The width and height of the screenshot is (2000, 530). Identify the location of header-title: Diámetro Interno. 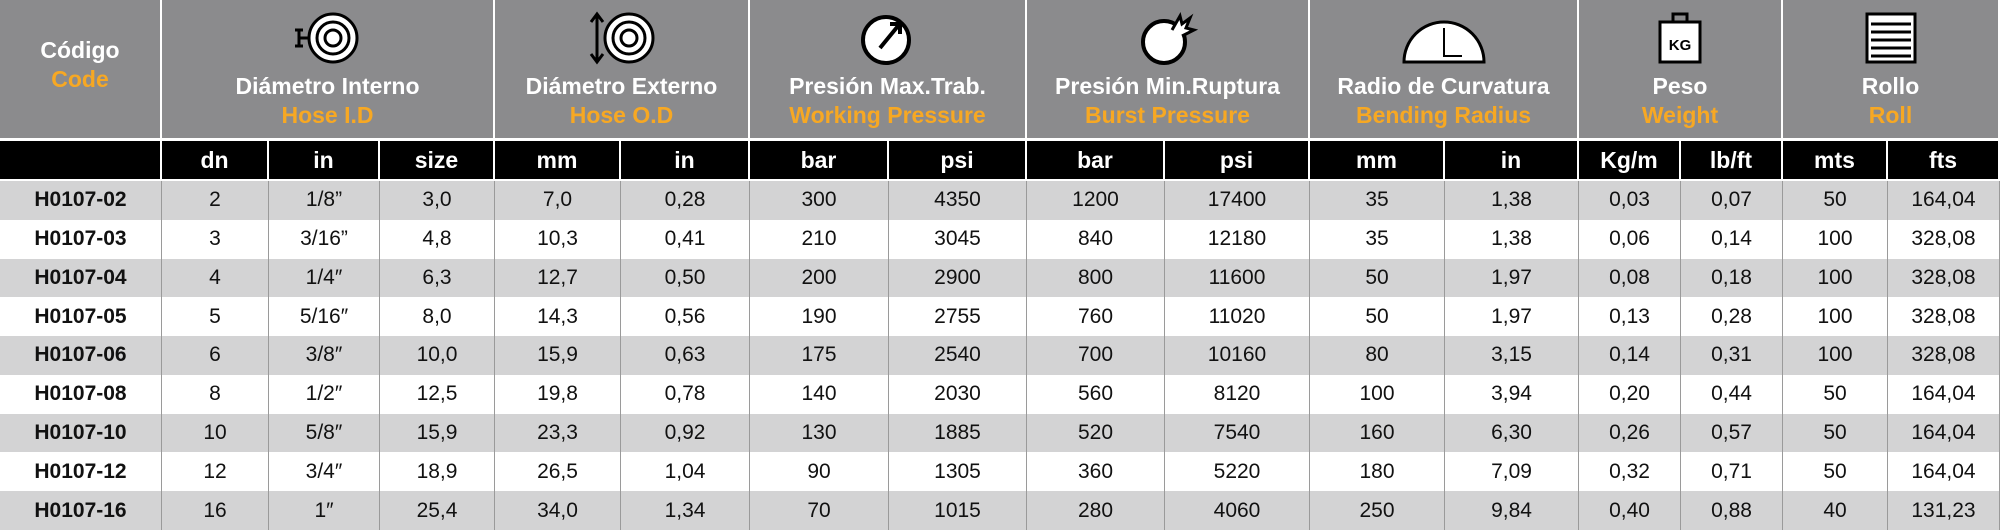
(327, 86).